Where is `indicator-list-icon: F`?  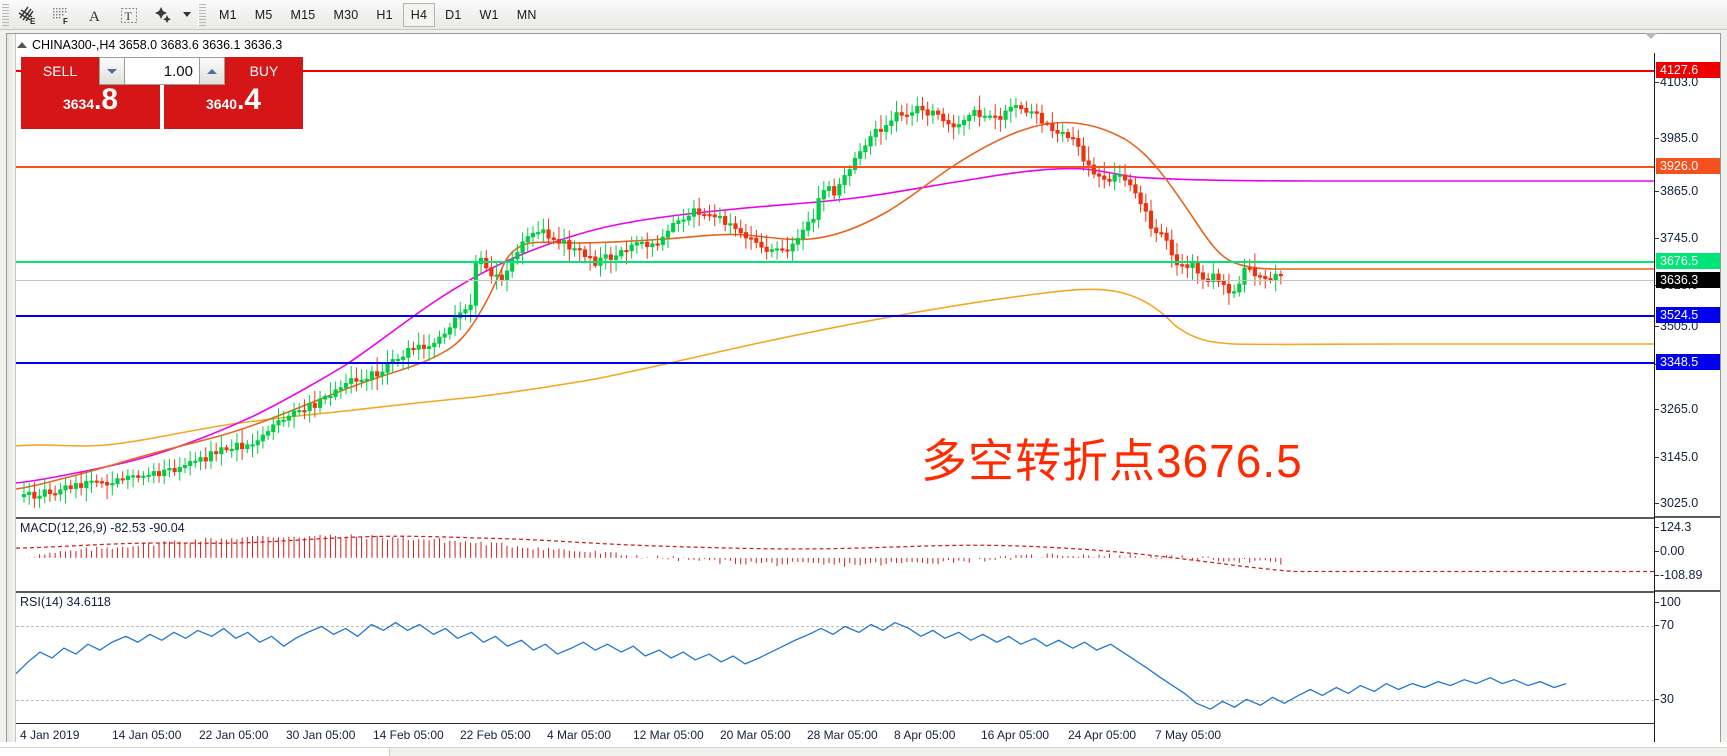
indicator-list-icon: F is located at coordinates (61, 15).